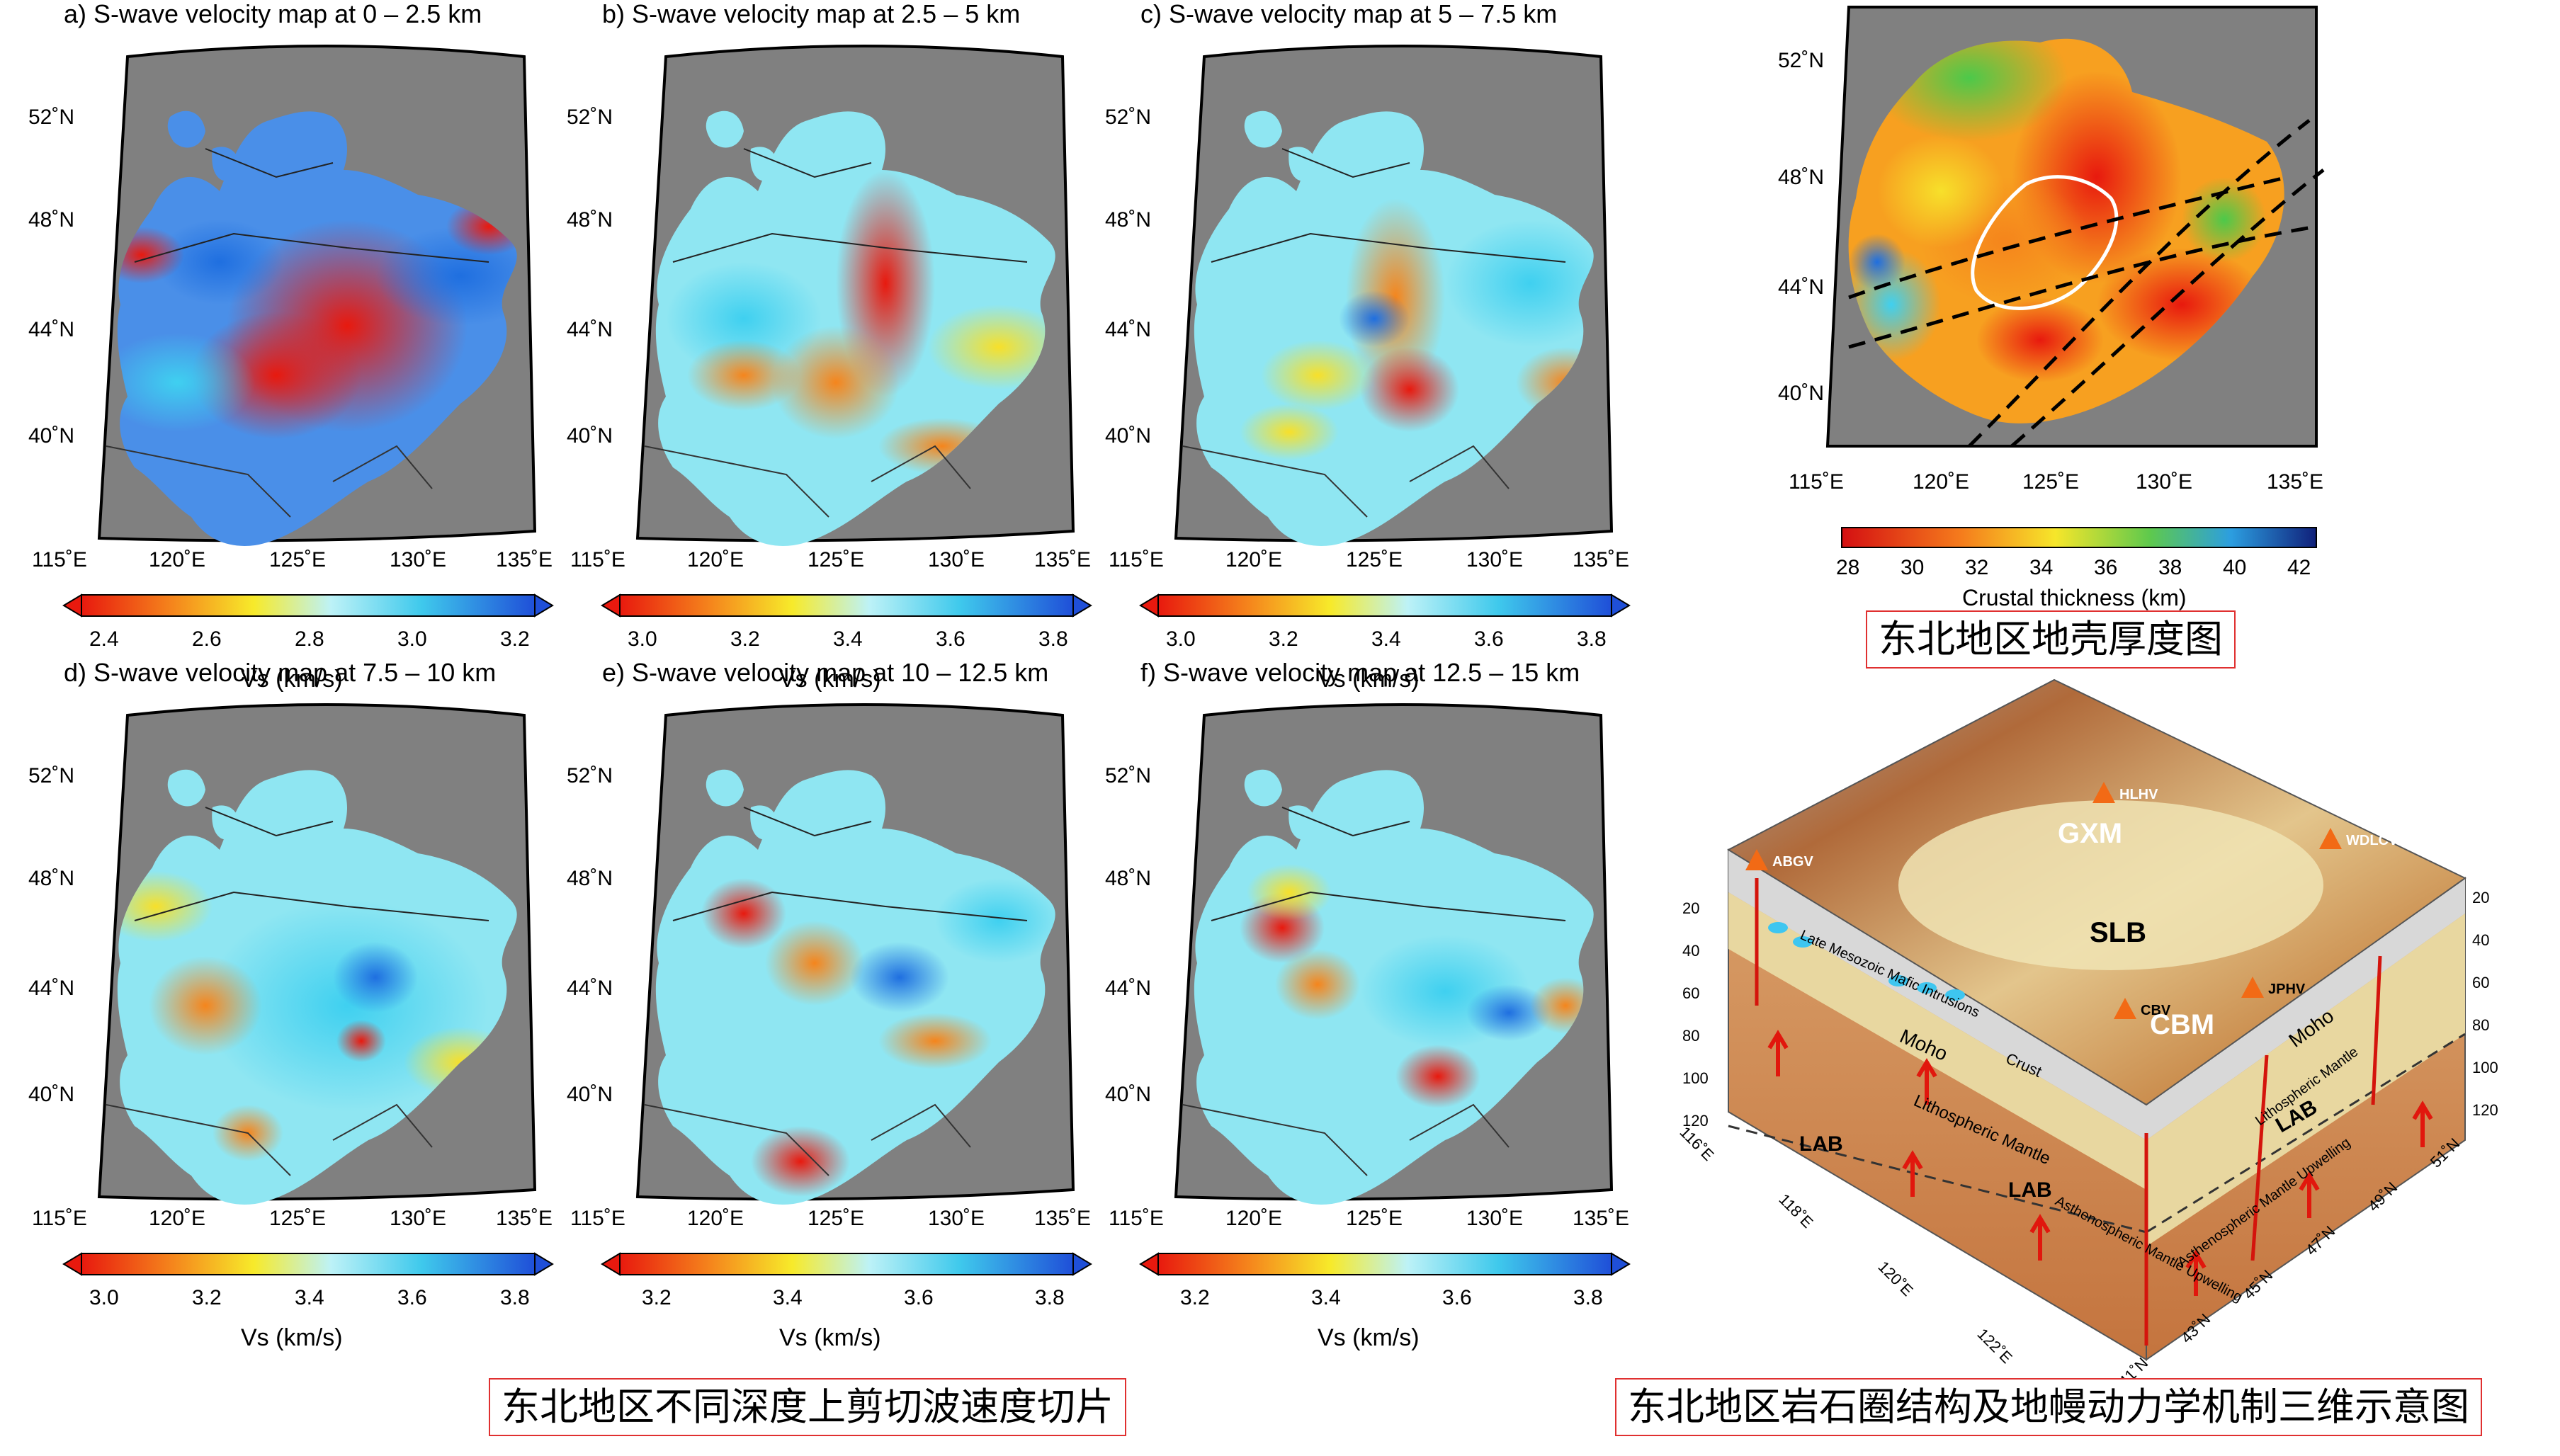 The height and width of the screenshot is (1456, 2560). What do you see at coordinates (2076, 568) in the screenshot?
I see `thickness-colorbar: 28 30 32 34 36 38 40 42 Crustal thickness (km)` at bounding box center [2076, 568].